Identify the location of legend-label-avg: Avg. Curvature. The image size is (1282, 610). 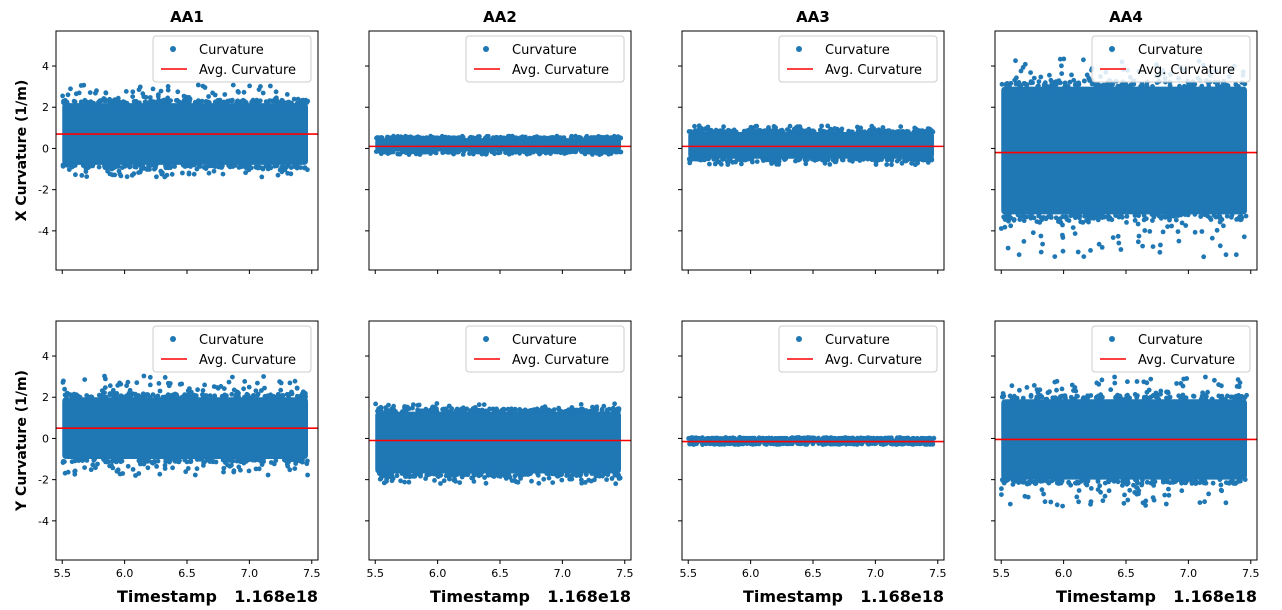
(873, 70).